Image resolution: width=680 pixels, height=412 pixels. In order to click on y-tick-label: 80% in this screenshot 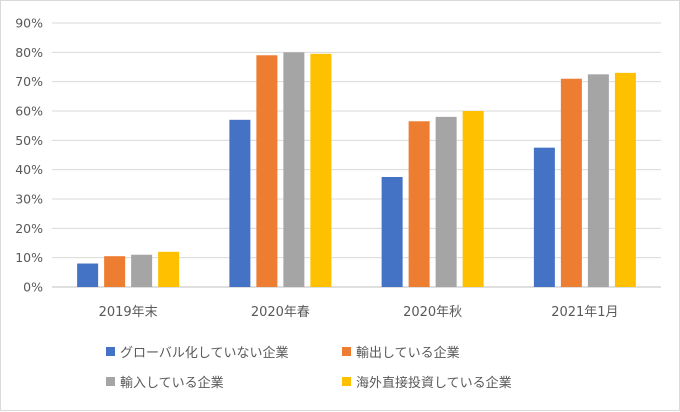, I will do `click(29, 52)`.